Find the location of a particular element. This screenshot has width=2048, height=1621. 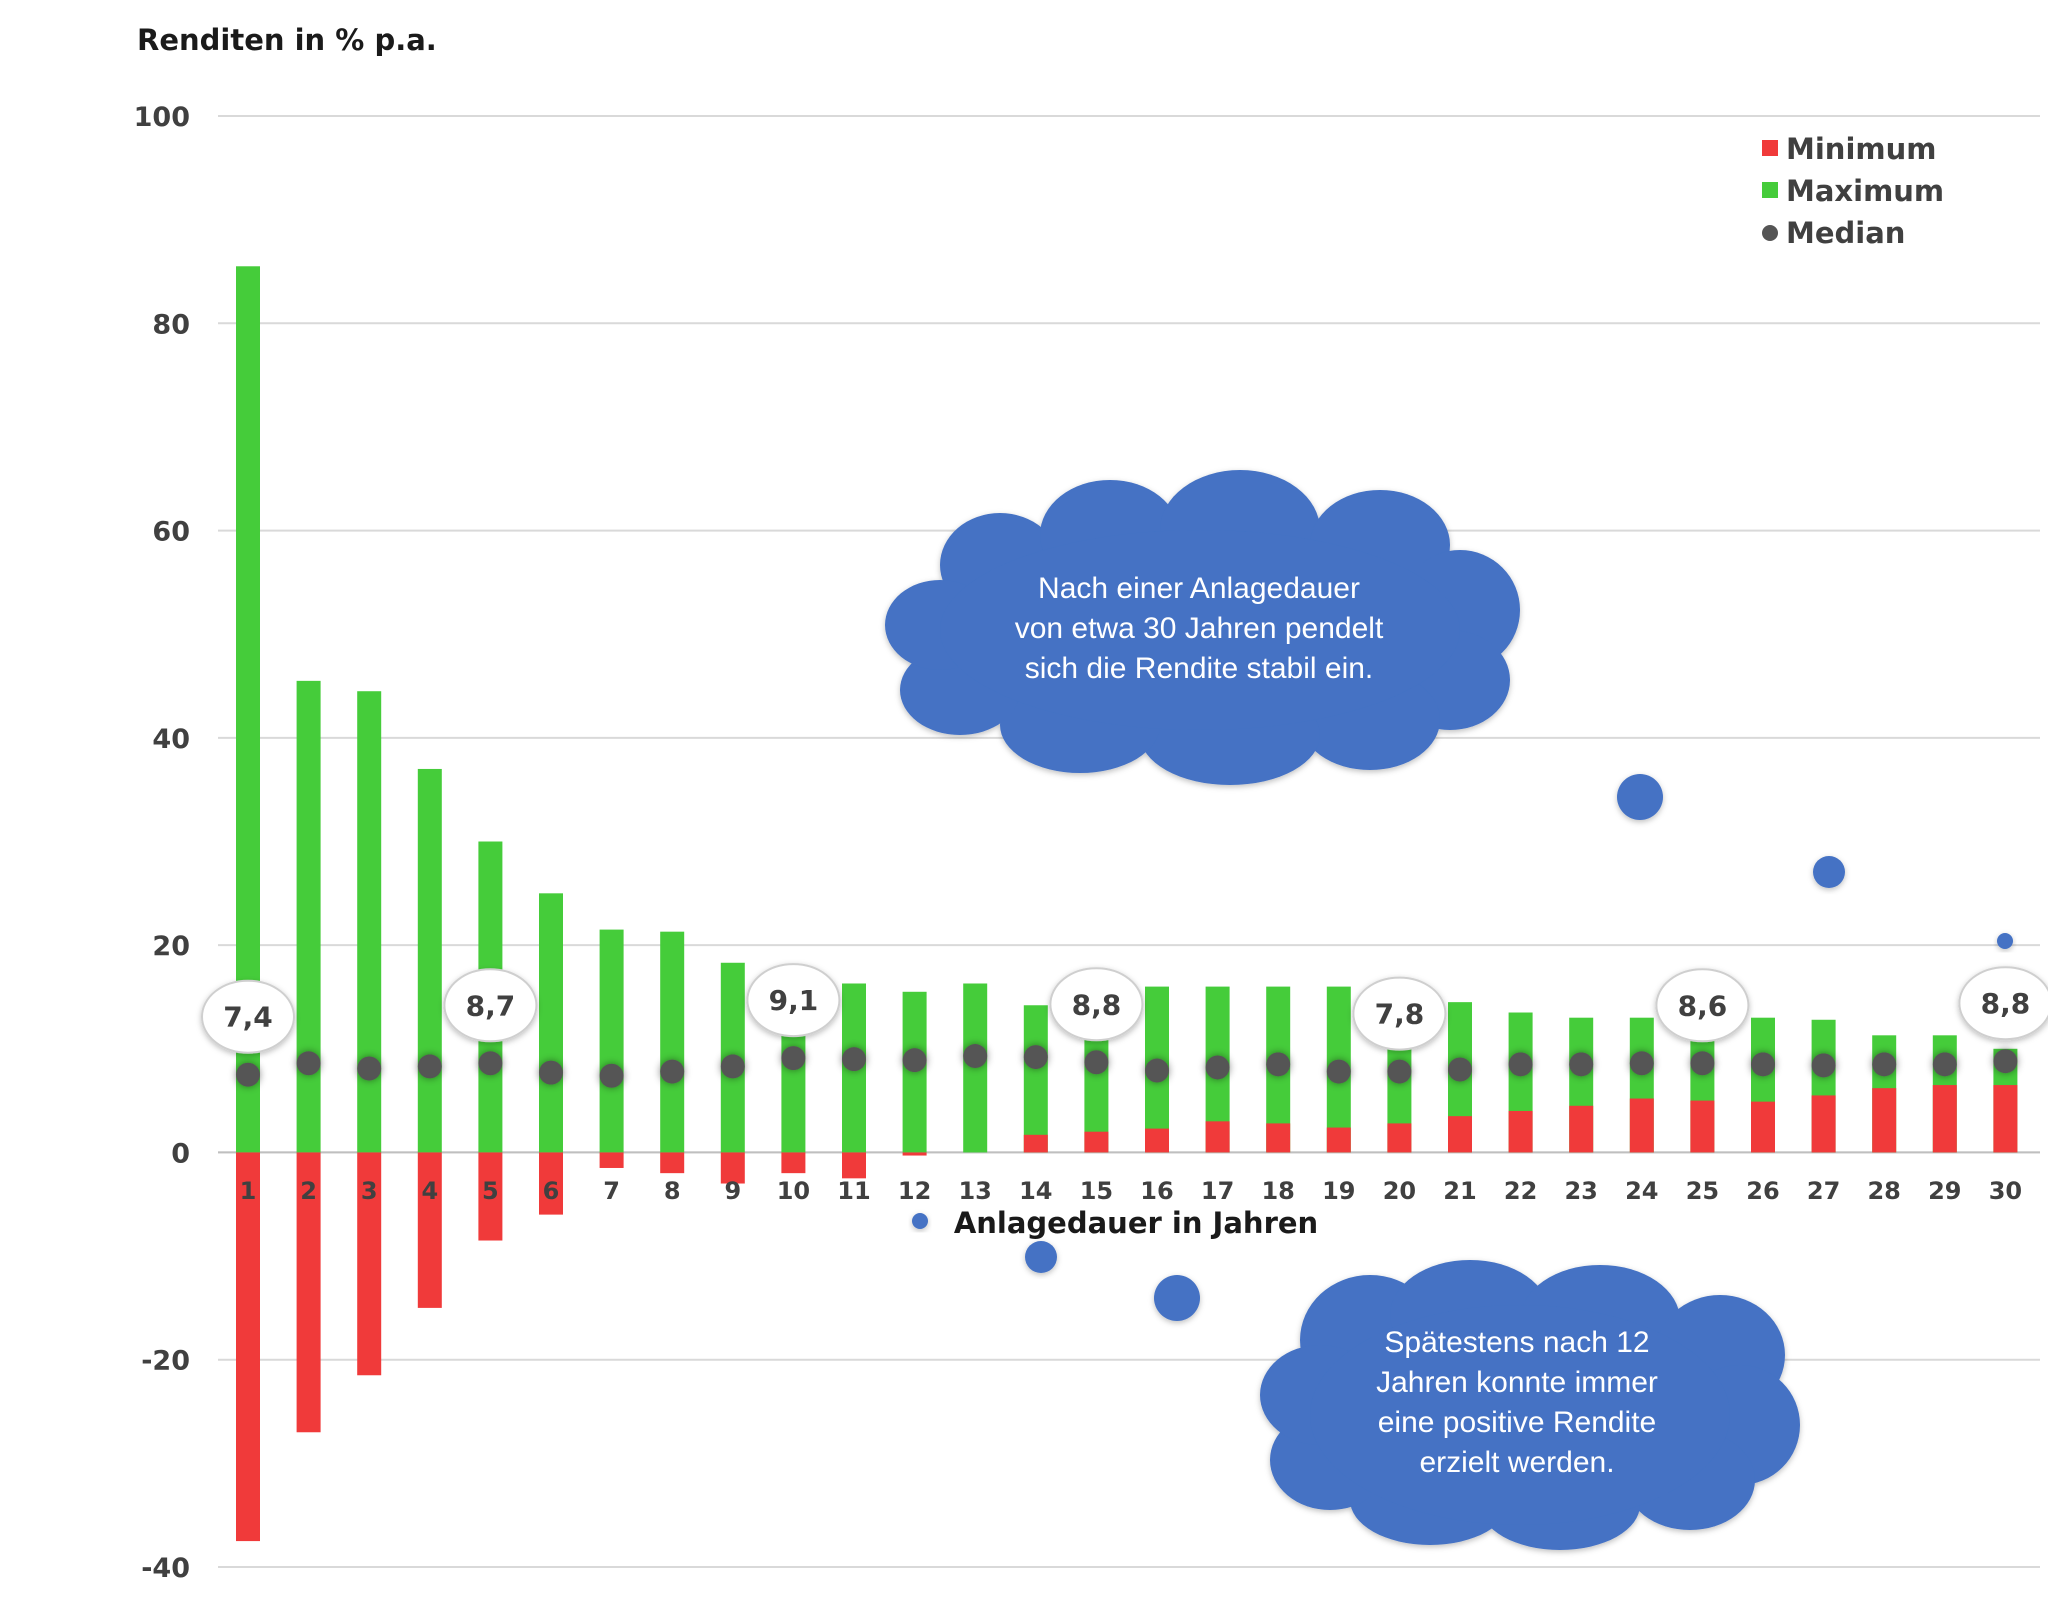

callout-bottom-line-4: erzielt werden. is located at coordinates (1516, 1462).